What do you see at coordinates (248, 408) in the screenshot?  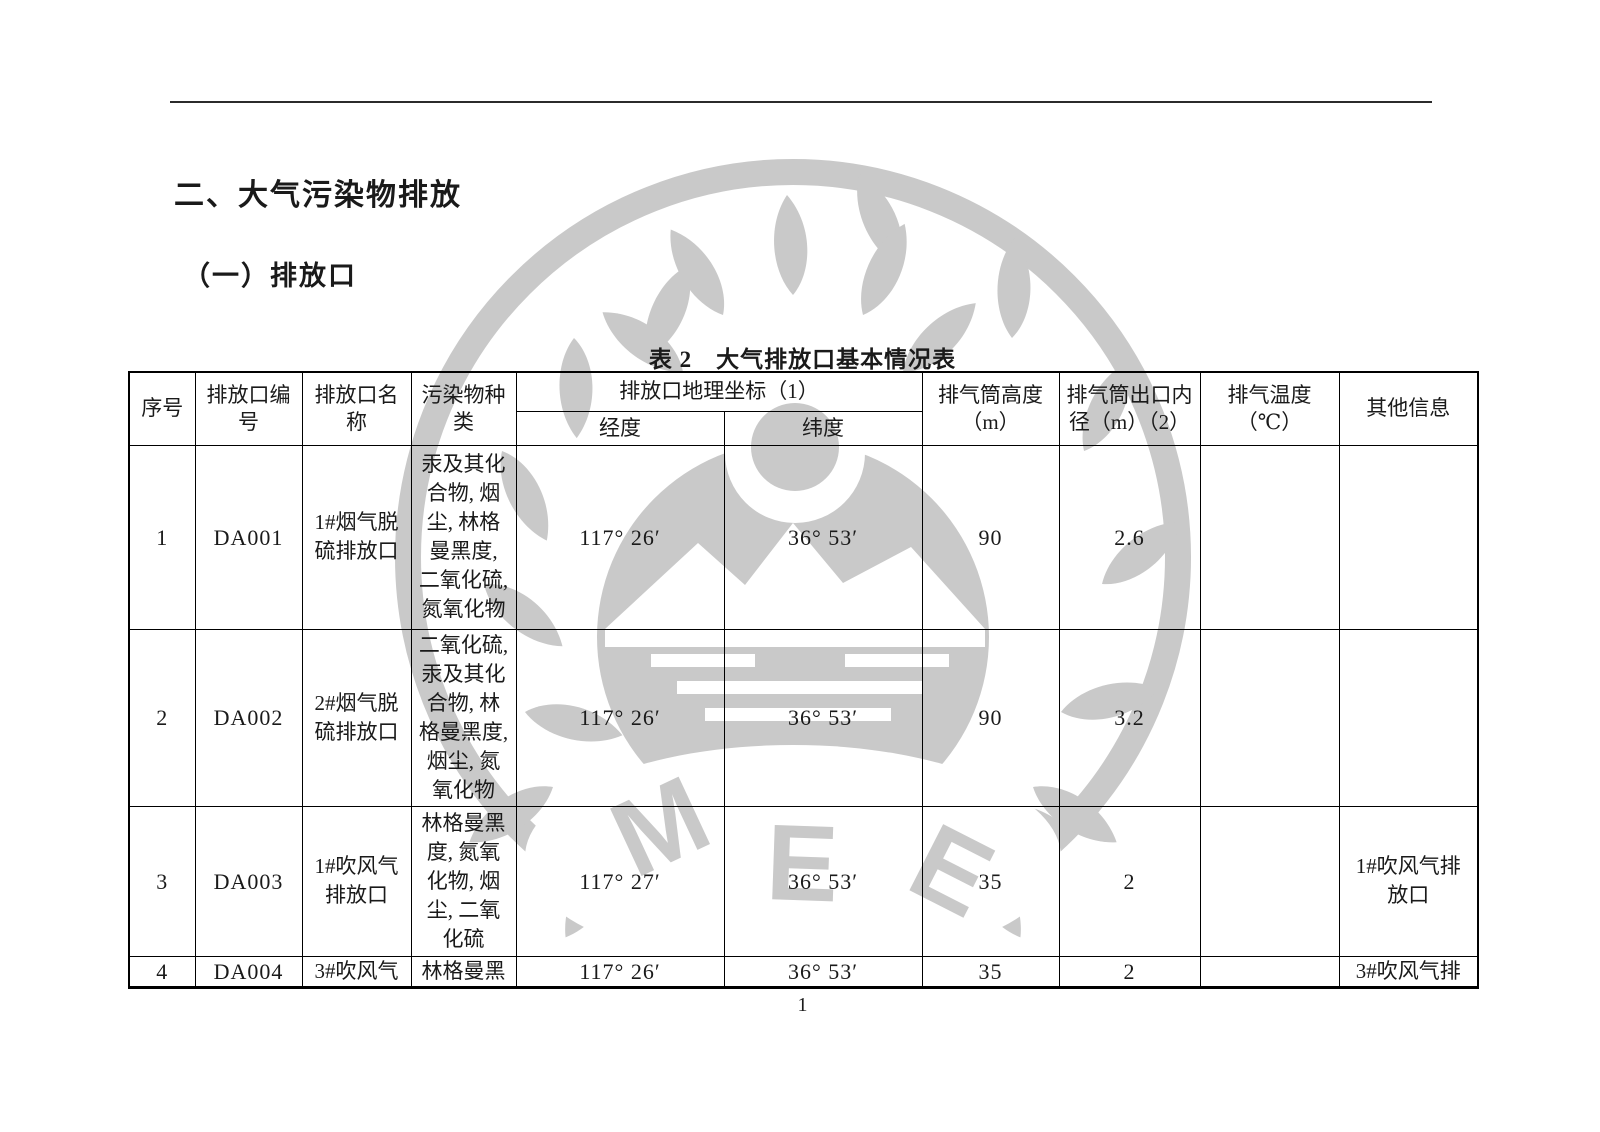 I see `col-header-outlet-code: 排放口编号` at bounding box center [248, 408].